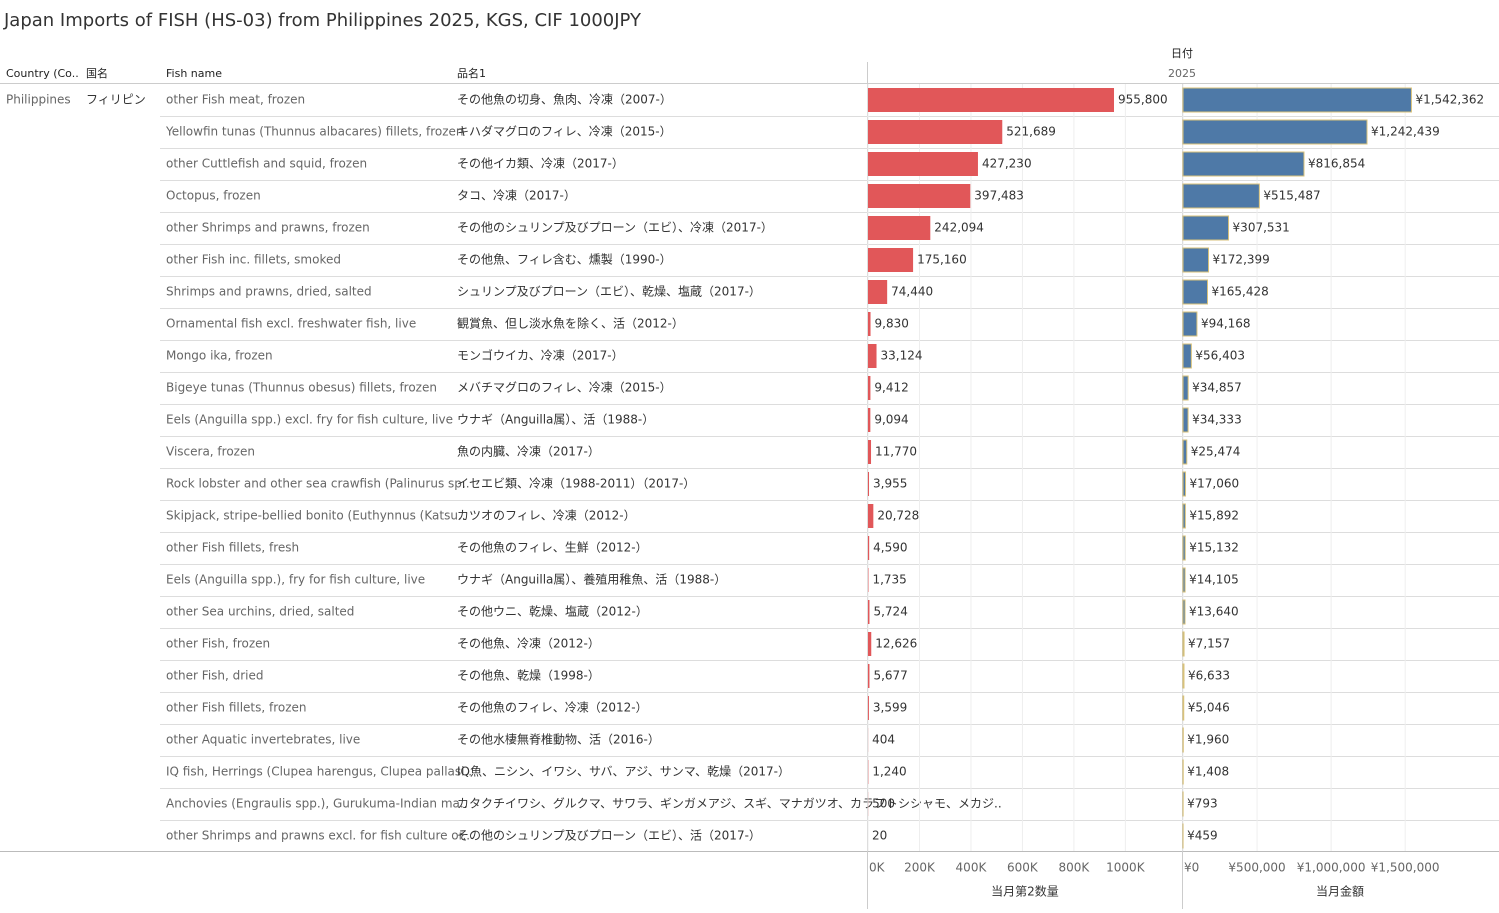 The image size is (1499, 913). Describe the element at coordinates (1209, 676) in the screenshot. I see `value-label: ¥6,633` at that location.